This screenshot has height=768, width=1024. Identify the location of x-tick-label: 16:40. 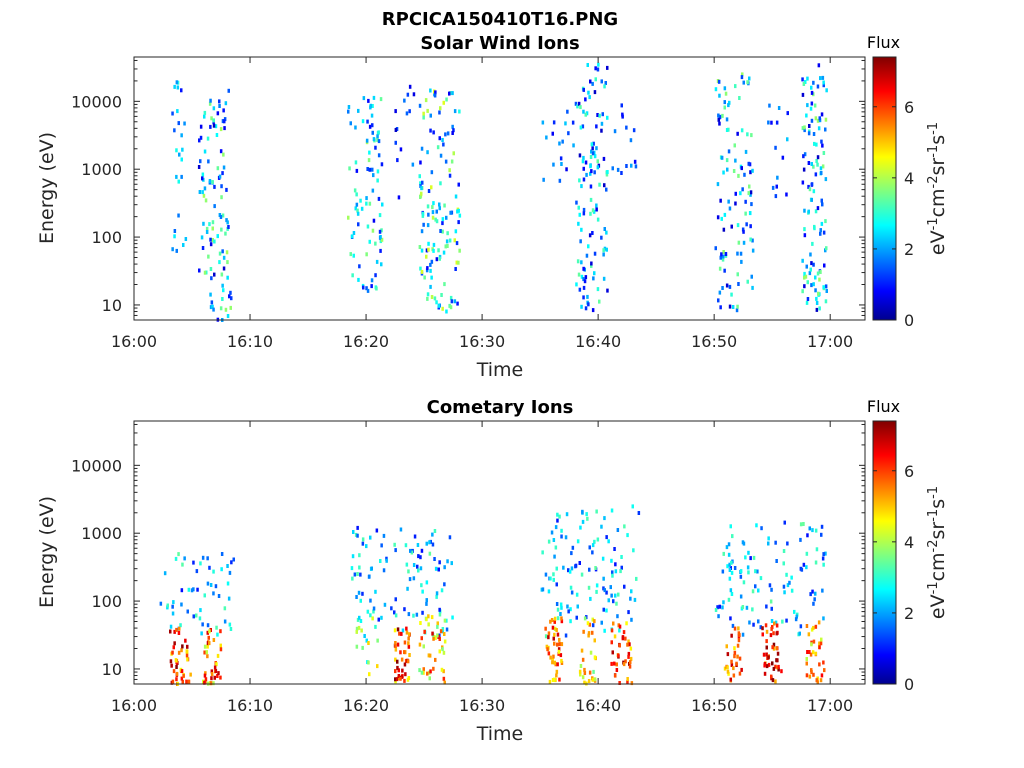
(598, 341).